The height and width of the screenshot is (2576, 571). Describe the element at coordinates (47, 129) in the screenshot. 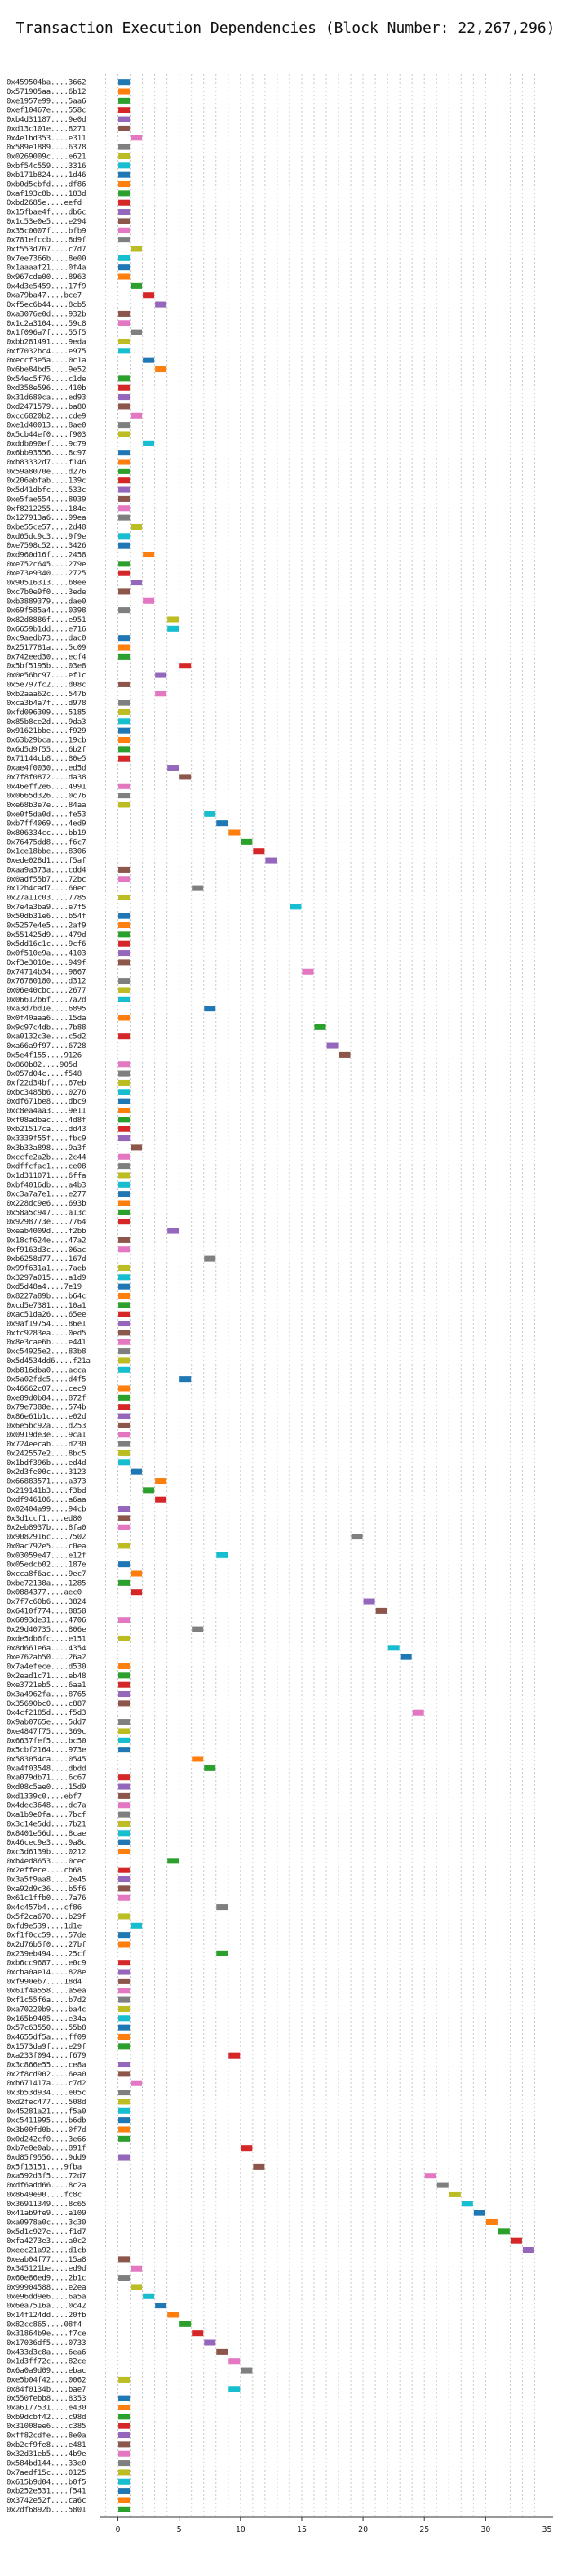

I see `transaction-label: 0xd13c101e....8271` at that location.